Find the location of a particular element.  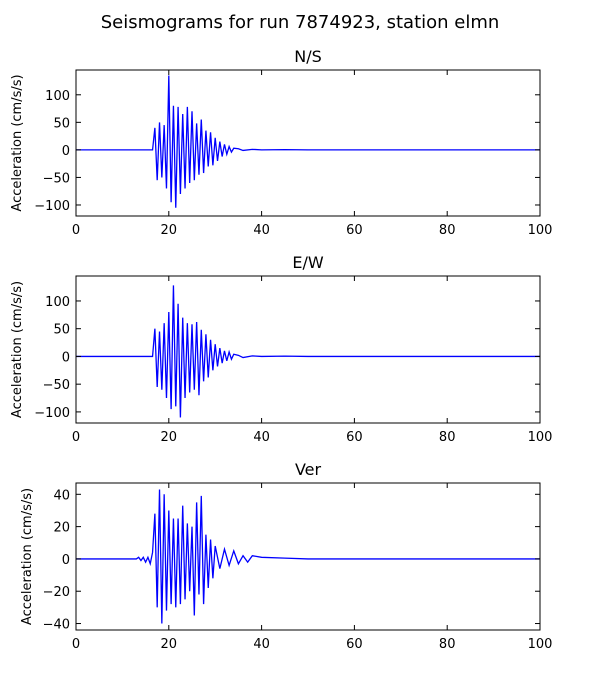

y-tick-label: −20 is located at coordinates (56, 592).